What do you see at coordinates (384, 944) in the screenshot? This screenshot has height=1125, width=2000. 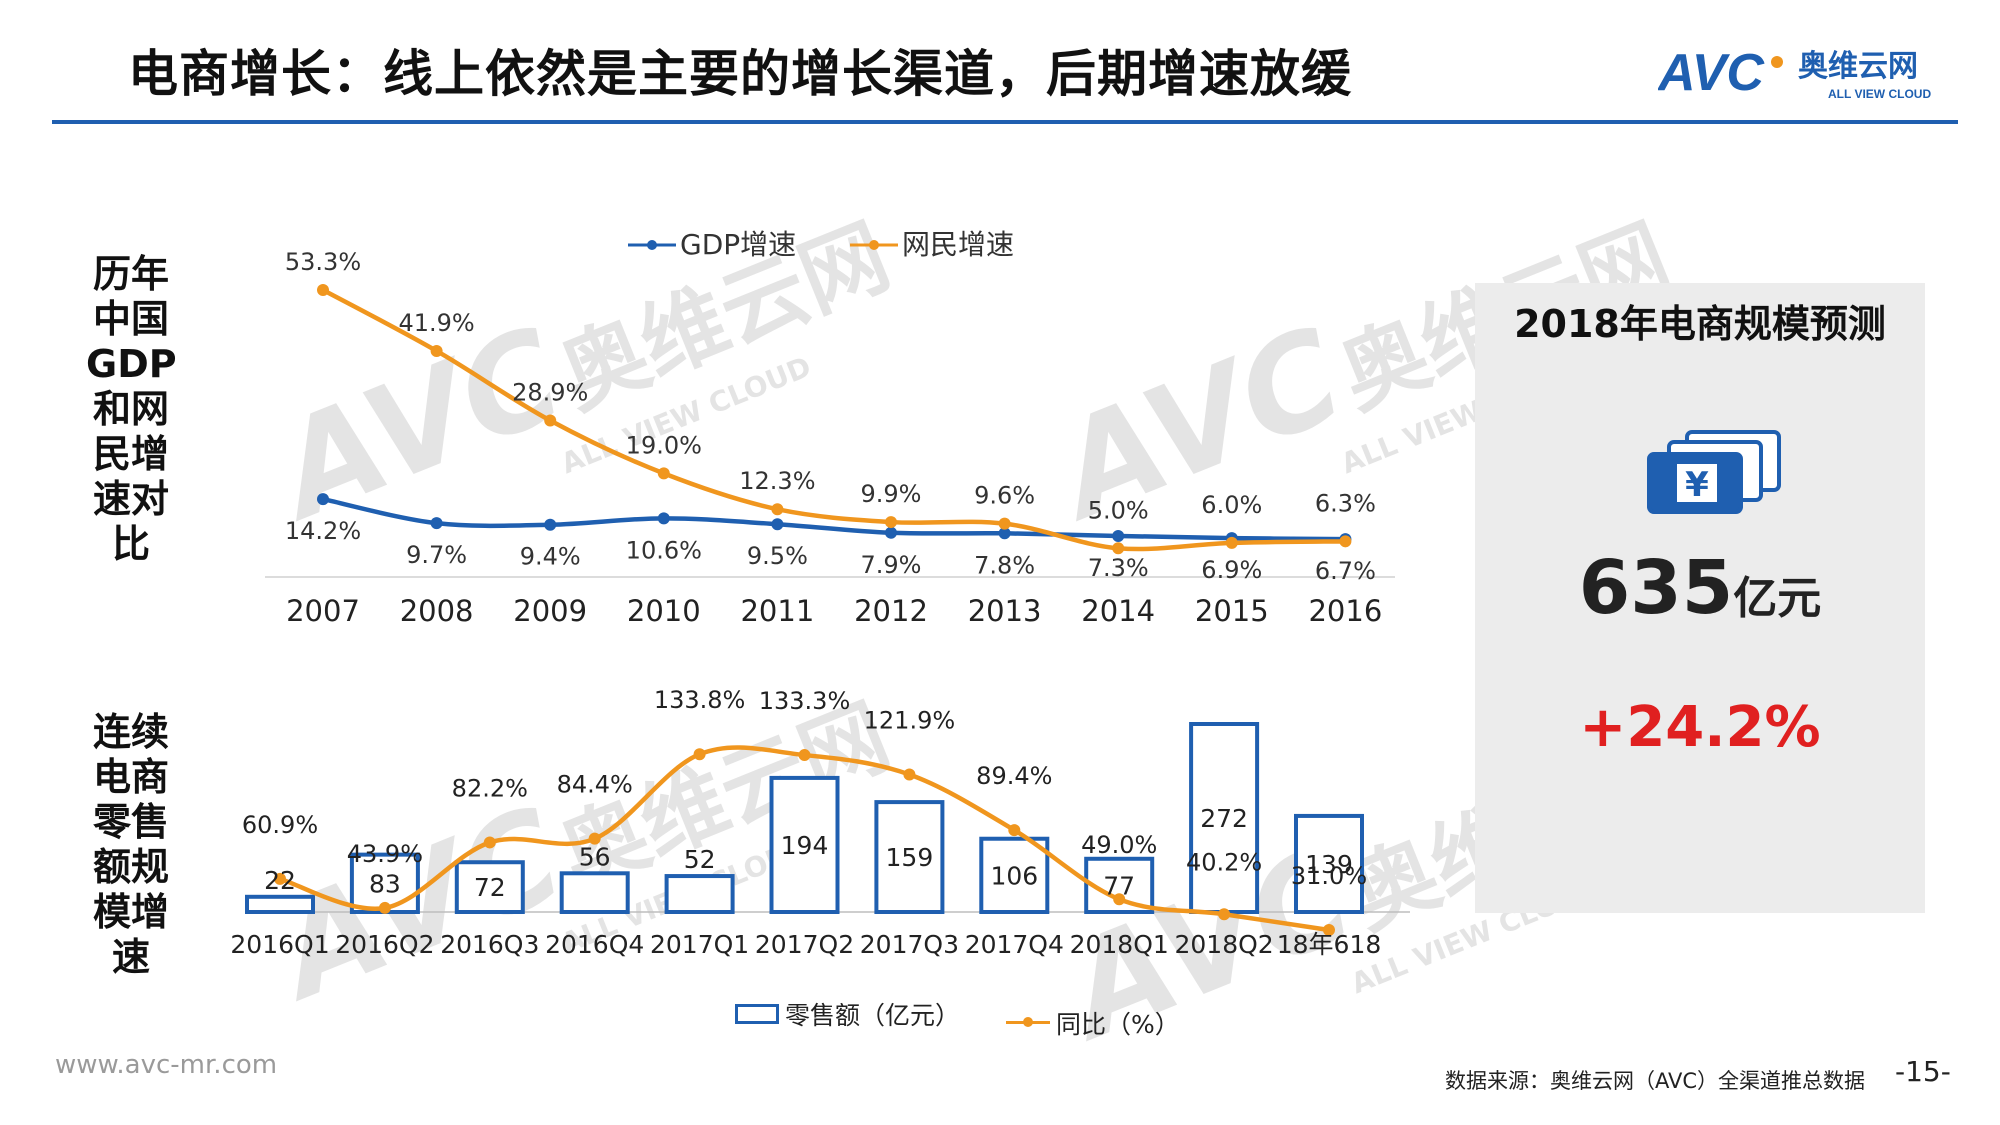 I see `x-tick-label: 2016Q2` at bounding box center [384, 944].